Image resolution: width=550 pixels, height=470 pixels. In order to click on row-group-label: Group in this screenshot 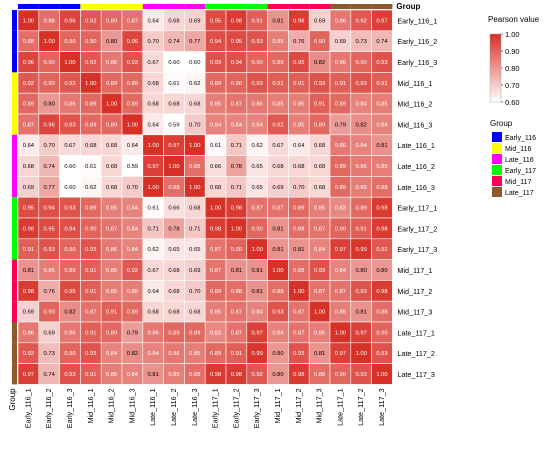, I will do `click(12, 399)`.